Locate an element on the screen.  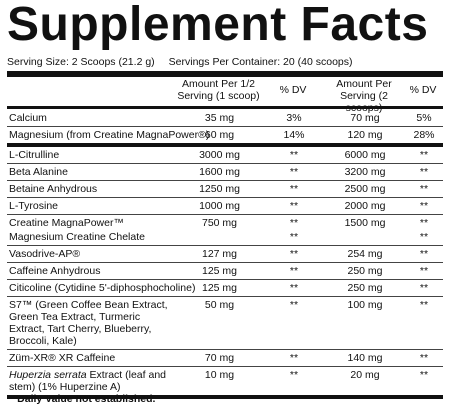
table-row: Betaine Anhydrous 1250 mg ** 2500 mg ** is located at coordinates (225, 189).